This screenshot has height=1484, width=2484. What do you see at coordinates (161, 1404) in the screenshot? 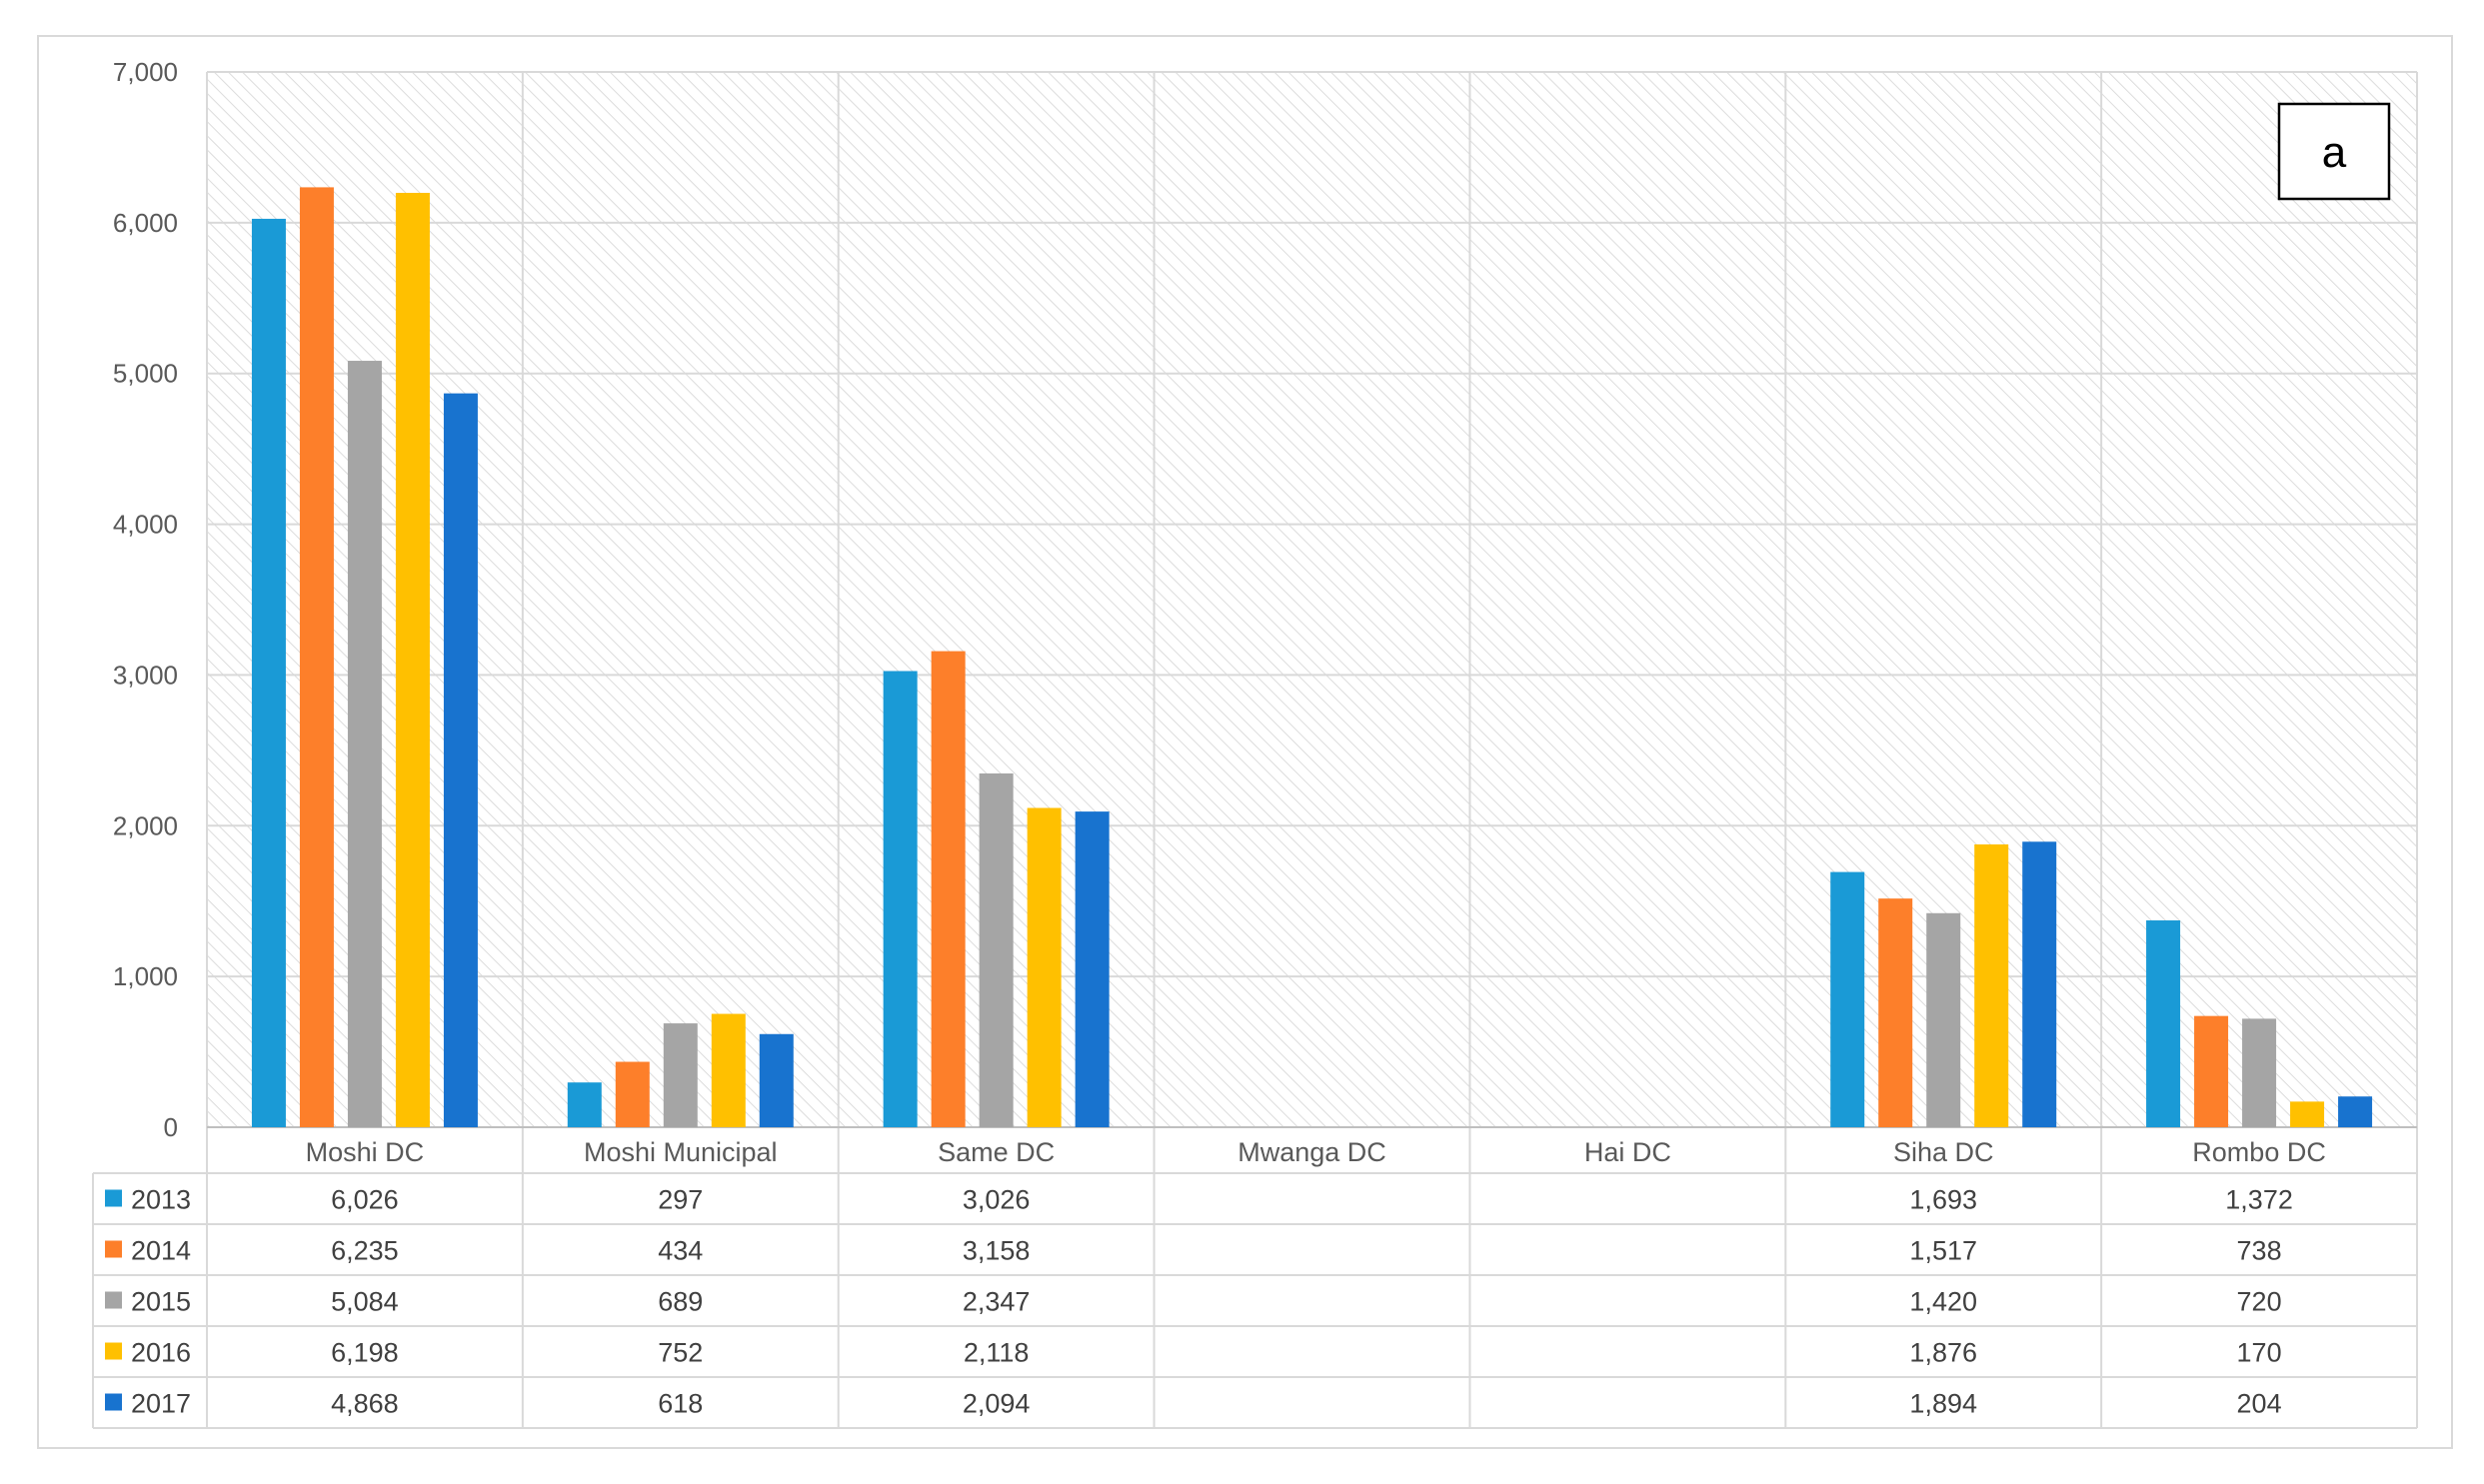
I see `legend-label: 2017` at bounding box center [161, 1404].